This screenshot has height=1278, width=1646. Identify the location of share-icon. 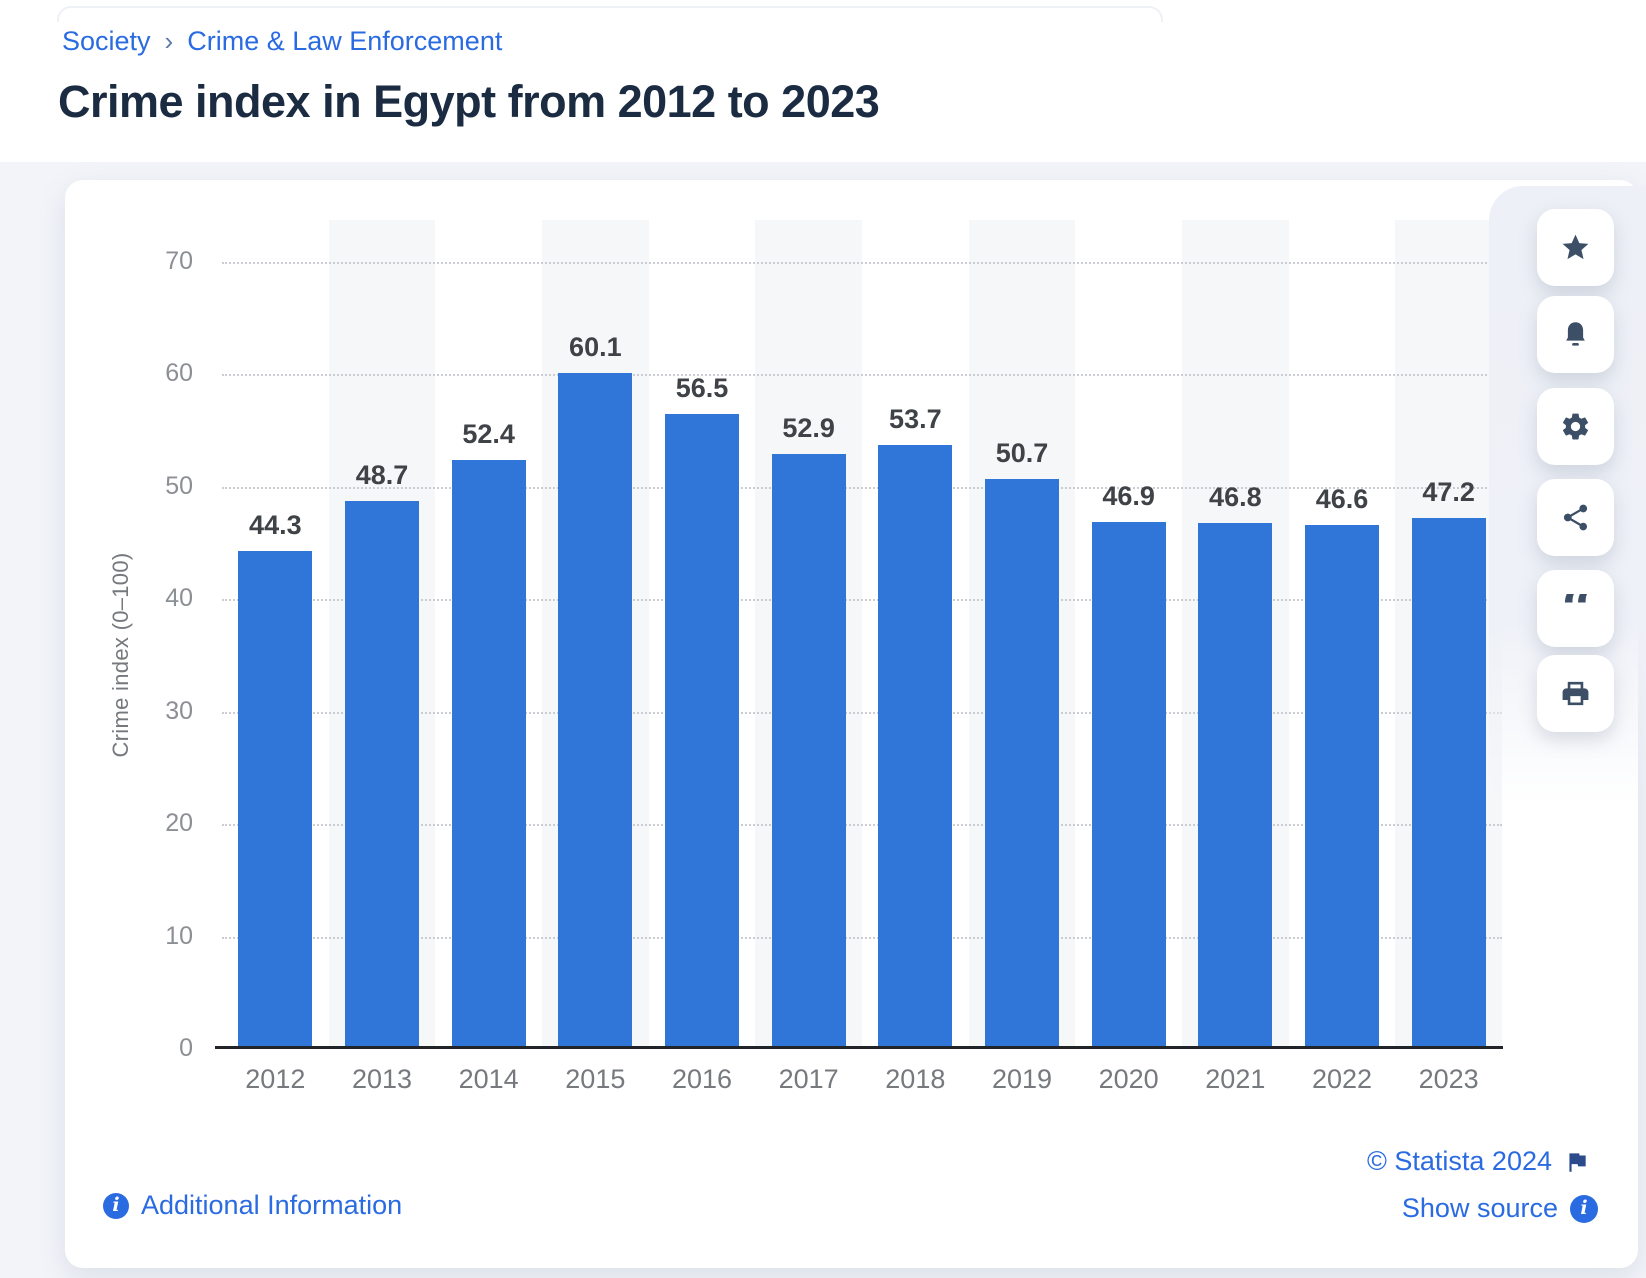
(1575, 517).